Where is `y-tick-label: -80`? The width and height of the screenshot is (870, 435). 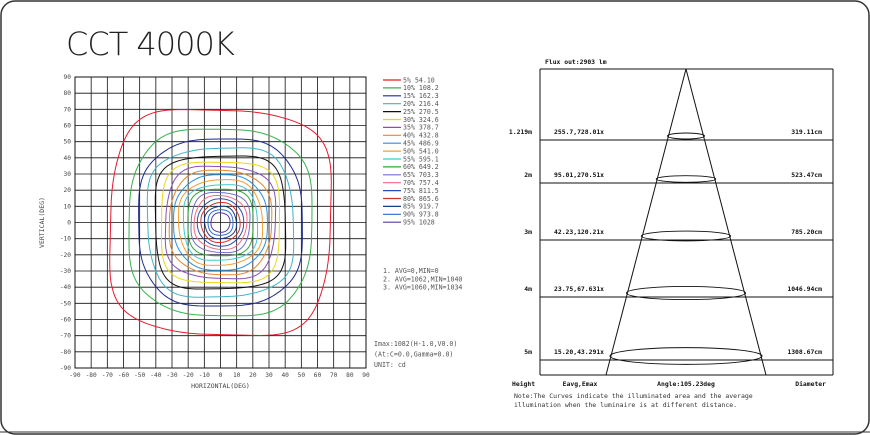
y-tick-label: -80 is located at coordinates (65, 352).